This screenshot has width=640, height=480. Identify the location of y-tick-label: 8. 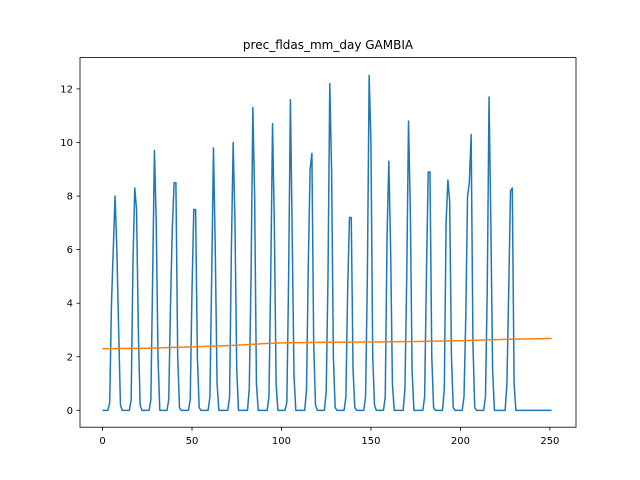
(70, 197).